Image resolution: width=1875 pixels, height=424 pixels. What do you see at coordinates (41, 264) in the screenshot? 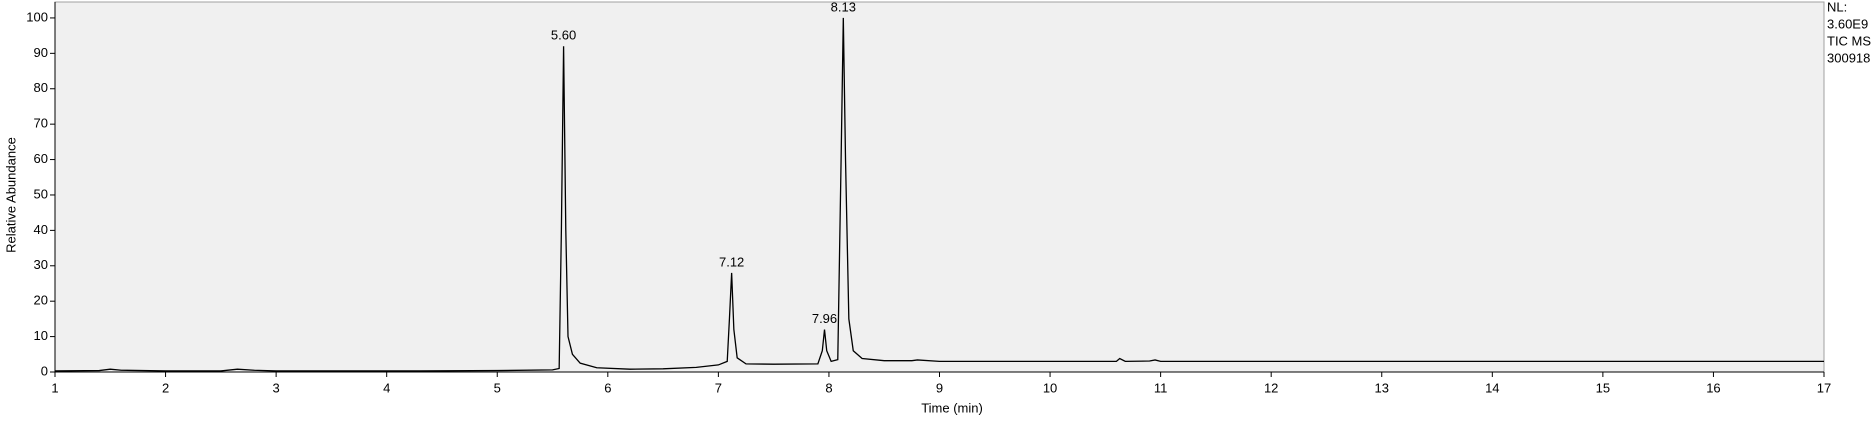
I see `y-tick-label: 30` at bounding box center [41, 264].